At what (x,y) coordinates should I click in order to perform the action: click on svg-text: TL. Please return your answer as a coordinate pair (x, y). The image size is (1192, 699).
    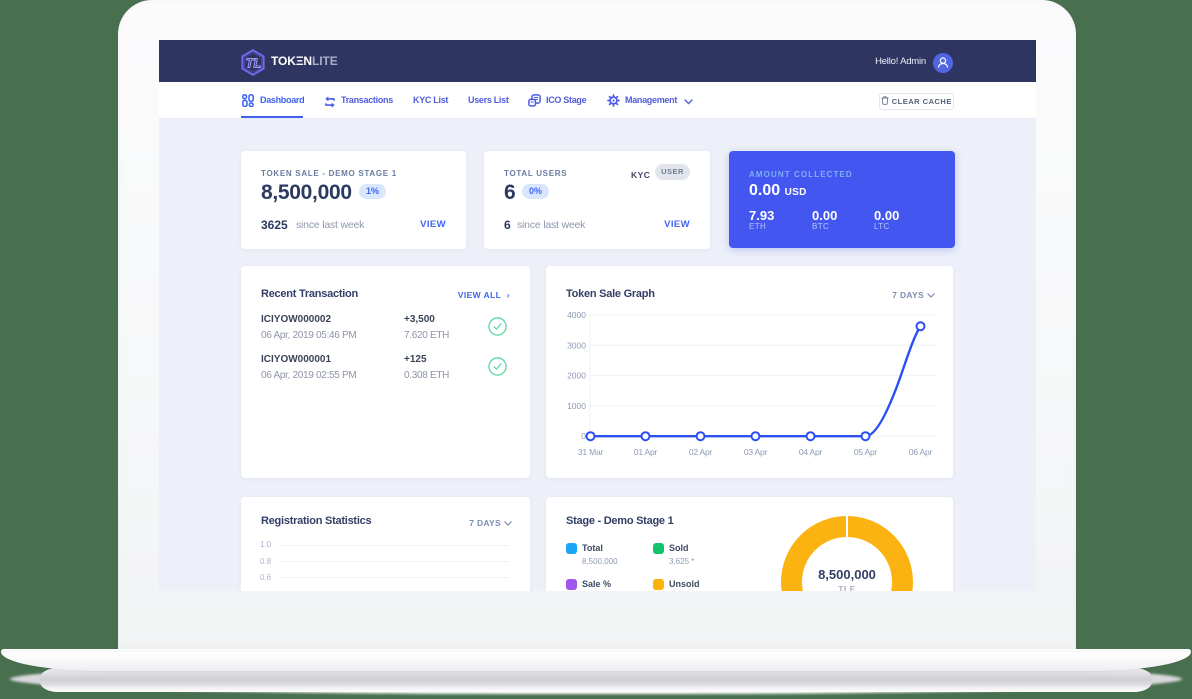
    Looking at the image, I should click on (254, 63).